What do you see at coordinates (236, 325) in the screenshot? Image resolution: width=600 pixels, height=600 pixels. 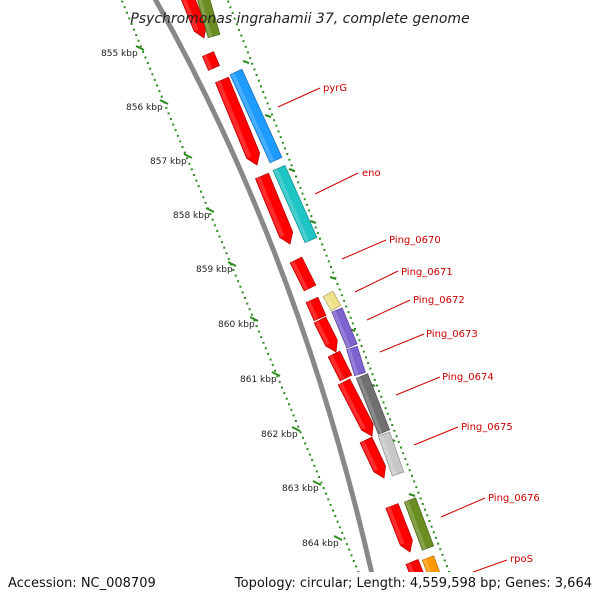 I see `scale-label: 860 kbp` at bounding box center [236, 325].